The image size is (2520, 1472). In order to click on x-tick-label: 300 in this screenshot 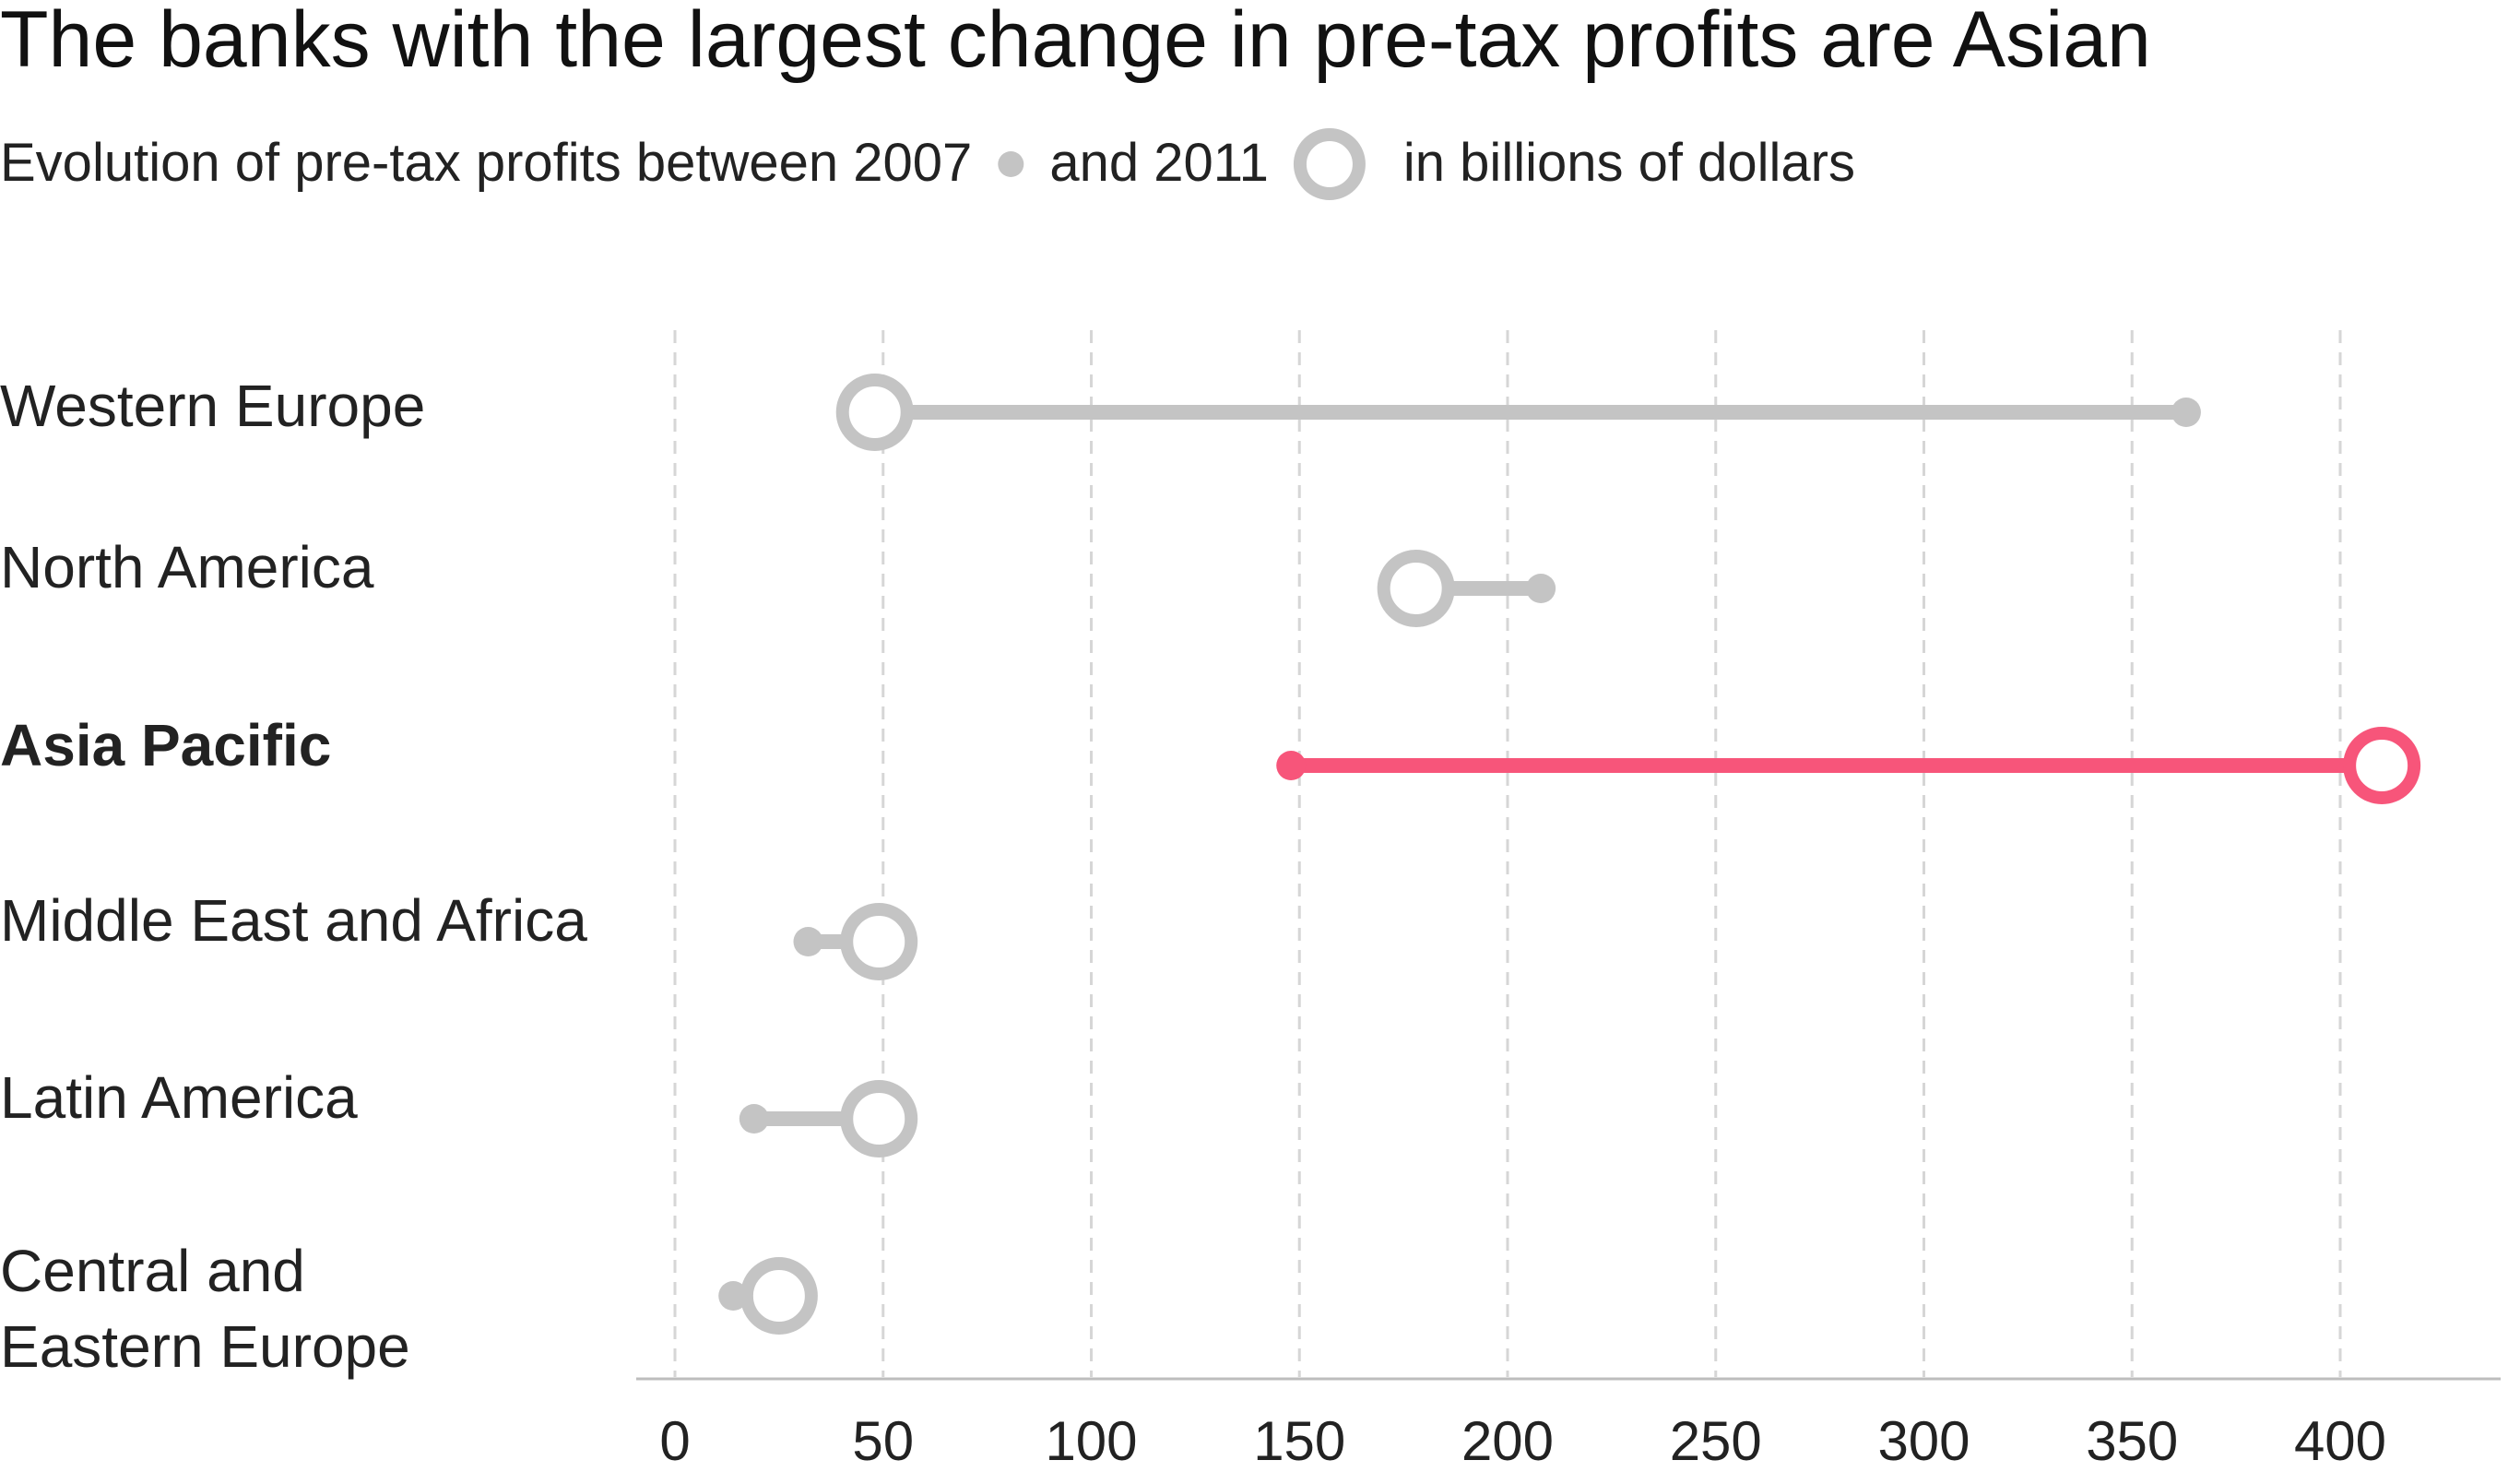, I will do `click(1923, 1441)`.